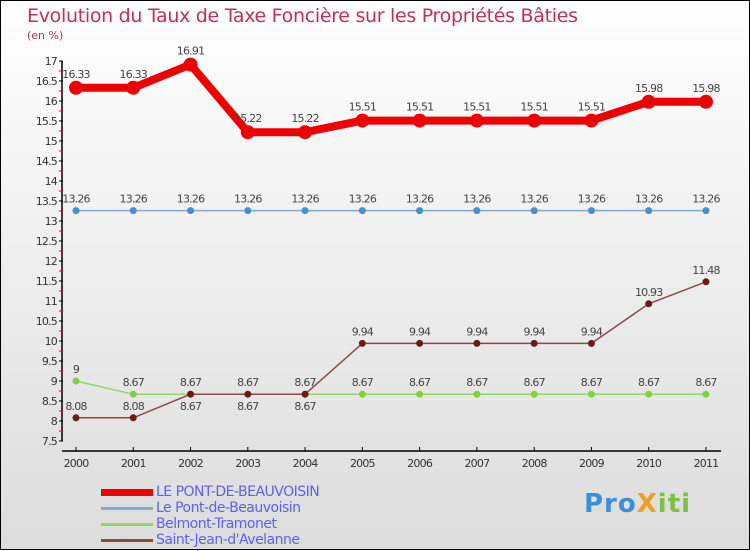  I want to click on legend-item: Saint-Jean-d'Avelanne, so click(210, 540).